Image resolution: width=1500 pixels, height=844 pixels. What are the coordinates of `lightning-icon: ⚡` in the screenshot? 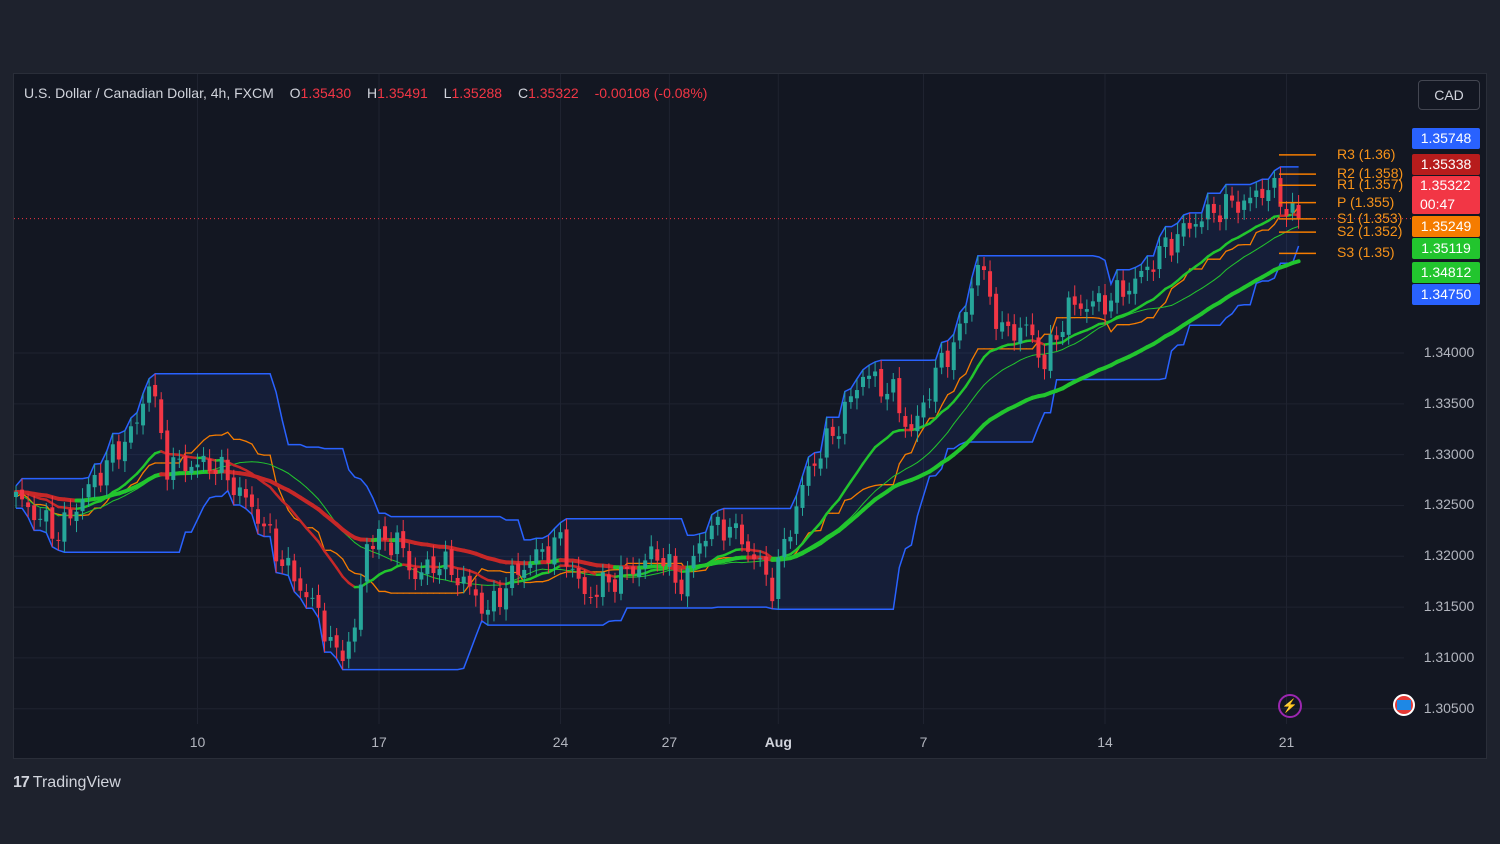 It's located at (1290, 706).